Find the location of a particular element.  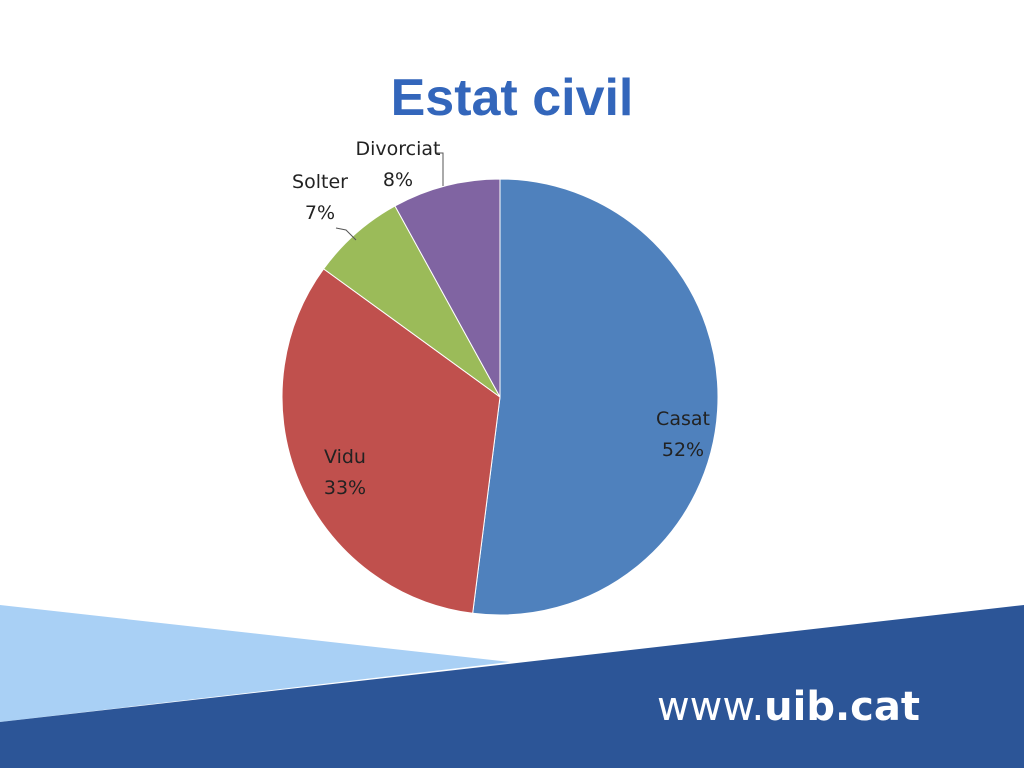

chart-title: Estat civil is located at coordinates (512, 98).